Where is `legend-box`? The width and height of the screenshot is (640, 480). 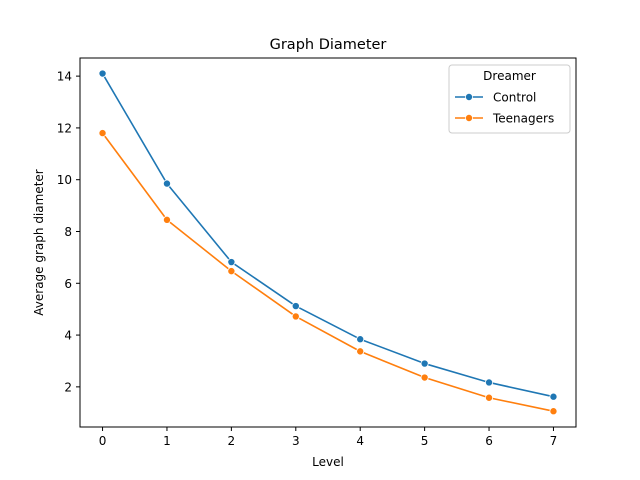 legend-box is located at coordinates (509, 99).